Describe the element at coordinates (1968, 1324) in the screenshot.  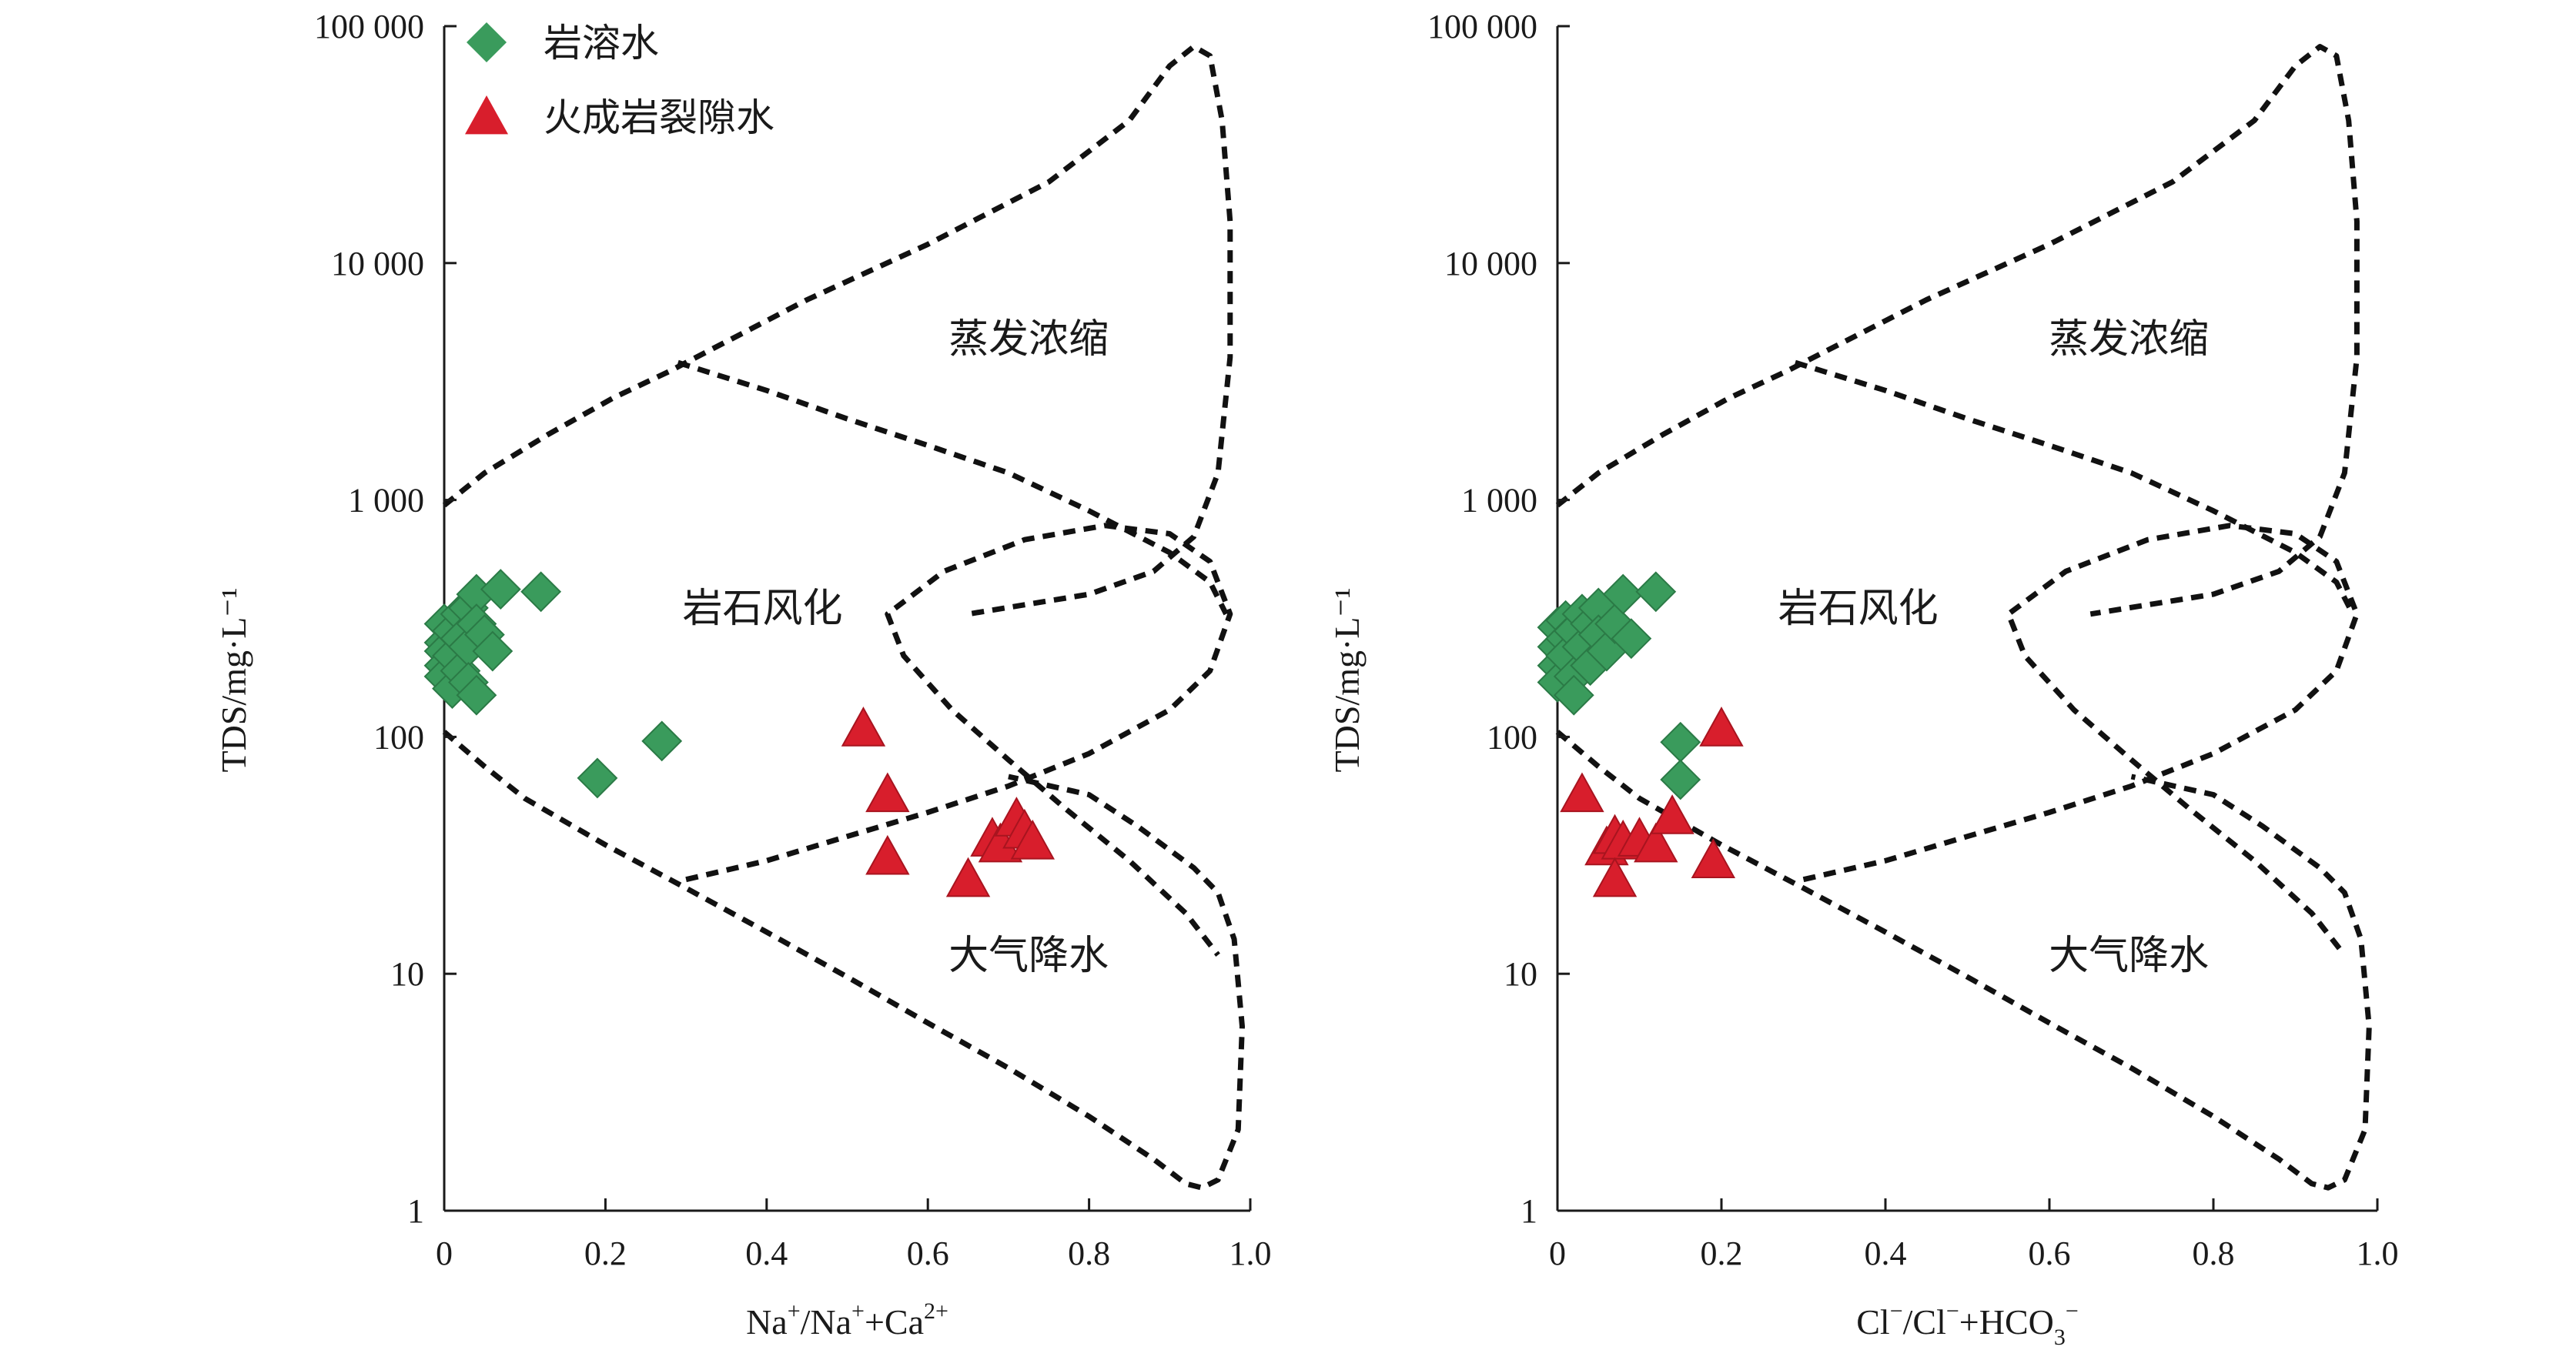
I see `x-axis-title: Cl−​/Cl−​+HCO3​−​` at that location.